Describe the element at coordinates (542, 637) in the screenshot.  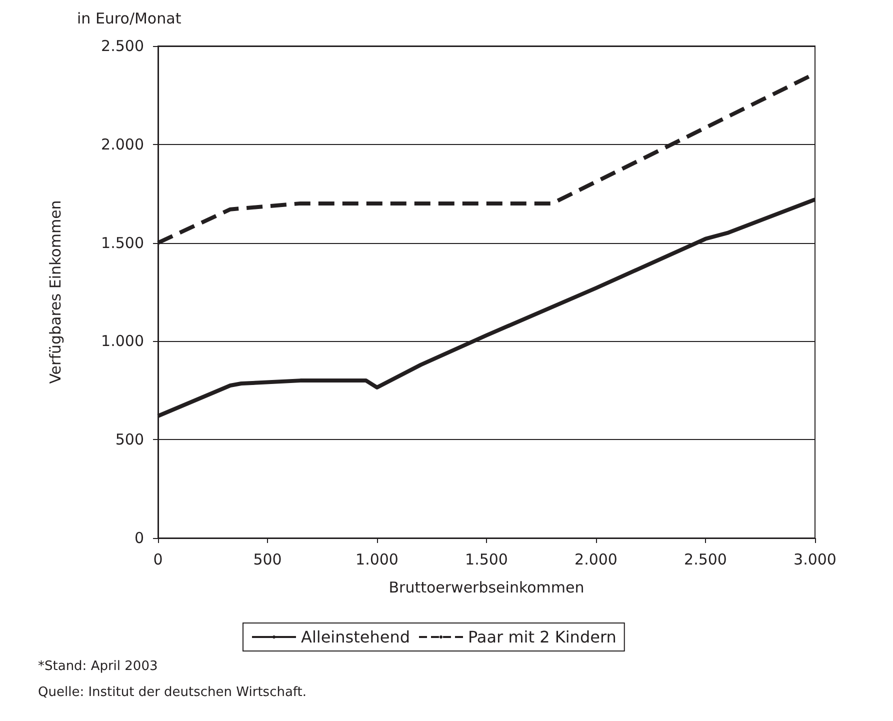
I see `legend-label: Paar mit 2 Kindern` at that location.